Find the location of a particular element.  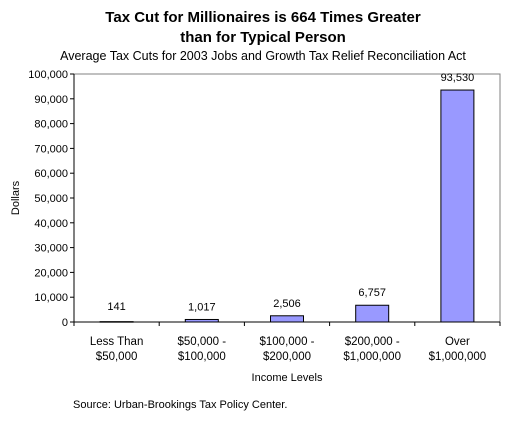

y-tick-label: 10,000 is located at coordinates (51, 298).